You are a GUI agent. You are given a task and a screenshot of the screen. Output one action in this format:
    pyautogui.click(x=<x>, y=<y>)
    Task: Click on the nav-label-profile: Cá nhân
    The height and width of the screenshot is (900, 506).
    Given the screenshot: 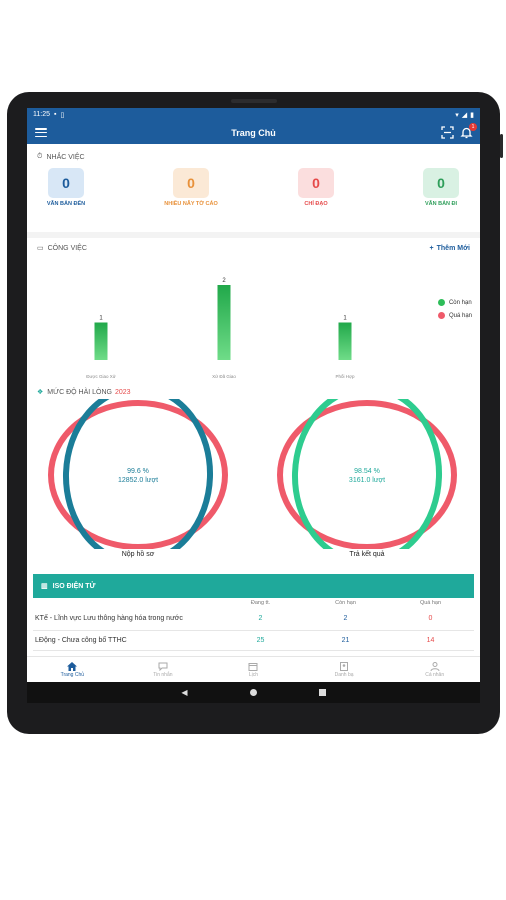 What is the action you would take?
    pyautogui.click(x=435, y=674)
    